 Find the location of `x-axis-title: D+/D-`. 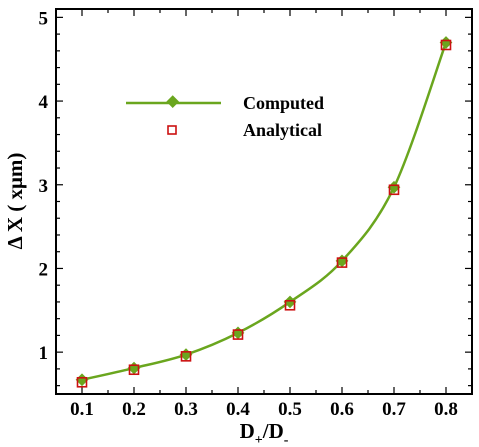

x-axis-title: D+/D- is located at coordinates (264, 433).